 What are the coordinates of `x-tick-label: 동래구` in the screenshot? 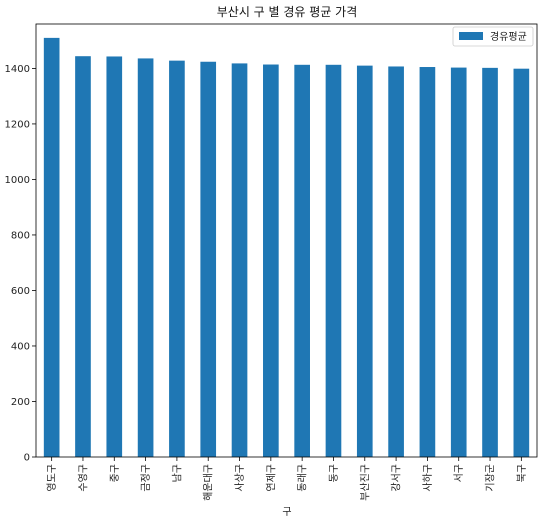 It's located at (303, 478).